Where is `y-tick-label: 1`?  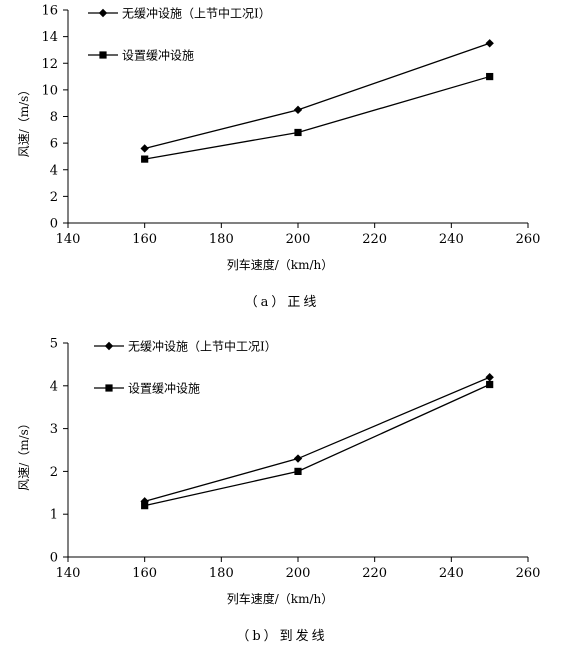 y-tick-label: 1 is located at coordinates (54, 515).